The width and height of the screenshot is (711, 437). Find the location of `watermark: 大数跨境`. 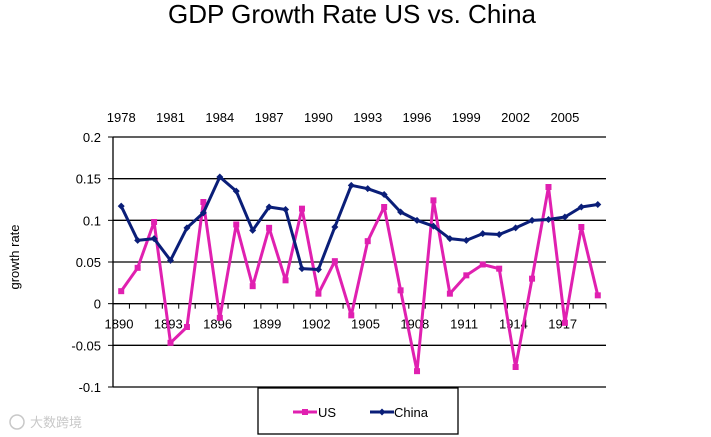

watermark: 大数跨境 is located at coordinates (45, 422).